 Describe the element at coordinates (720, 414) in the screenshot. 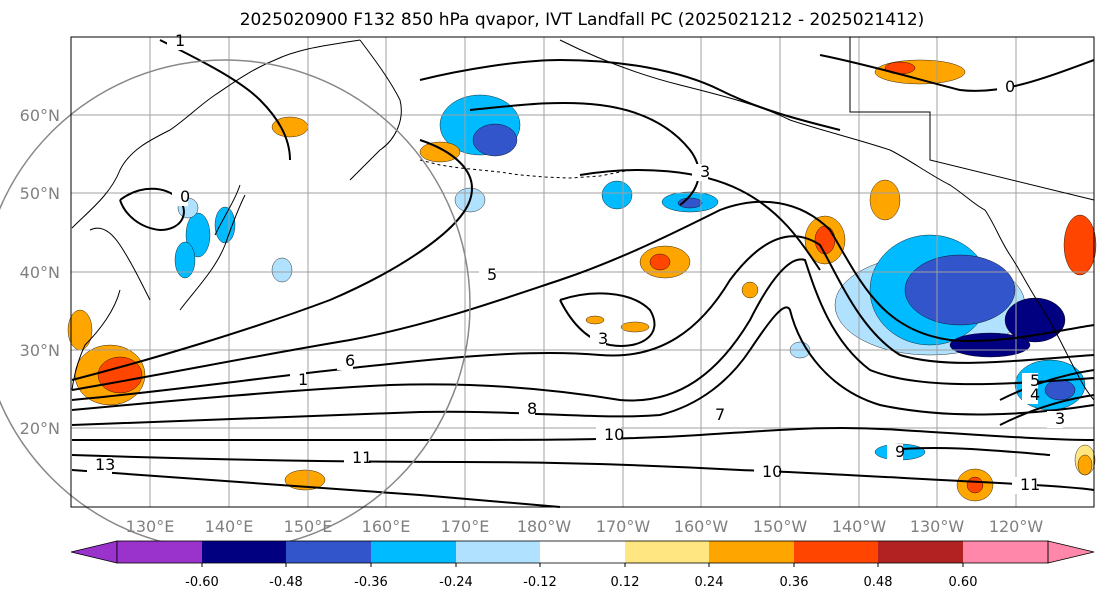

I see `contour-label: 7` at that location.